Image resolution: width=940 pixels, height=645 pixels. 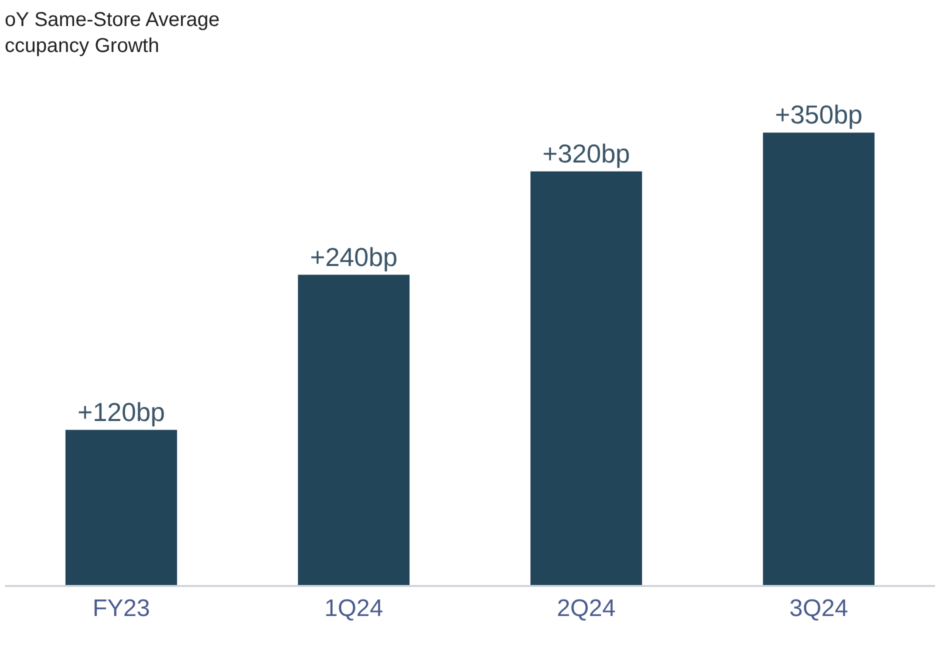 I want to click on data-label: +240bp, so click(x=354, y=257).